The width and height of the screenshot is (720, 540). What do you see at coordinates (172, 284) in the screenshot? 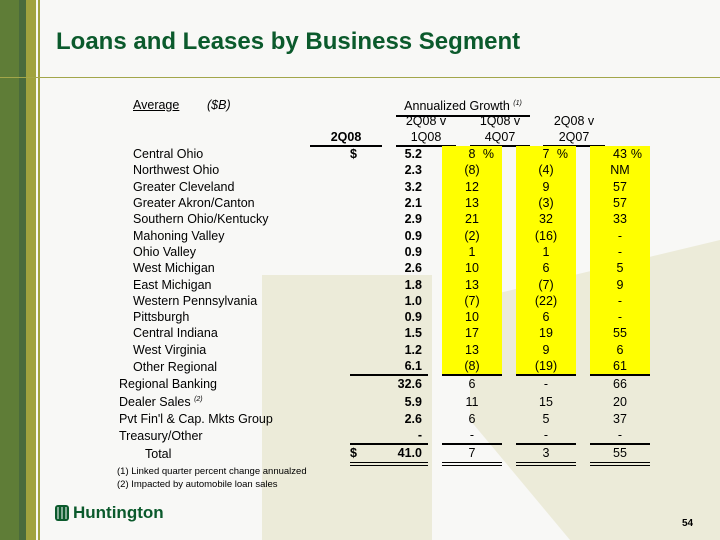
I see `label-text: East Michigan` at bounding box center [172, 284].